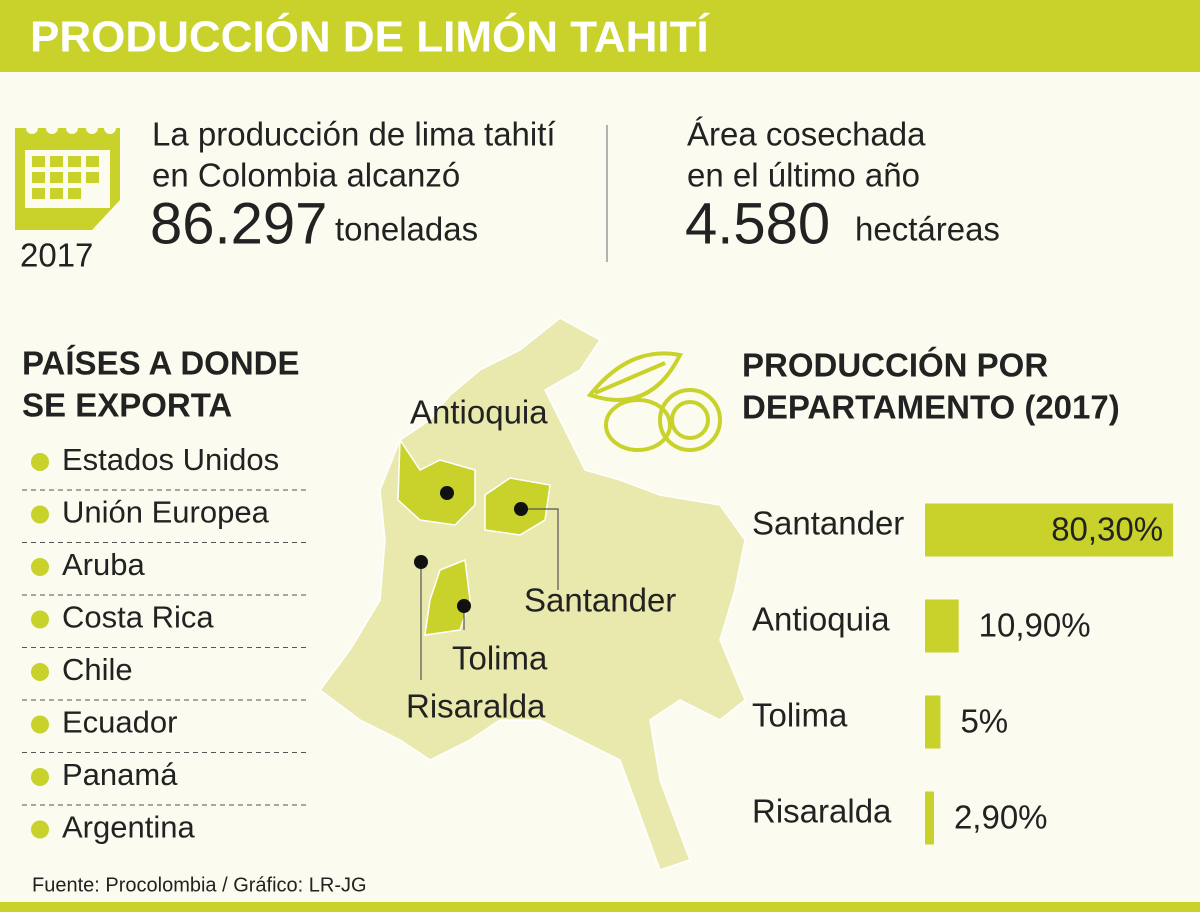  I want to click on chart-title: DEPARTAMENTO (2017), so click(931, 407).